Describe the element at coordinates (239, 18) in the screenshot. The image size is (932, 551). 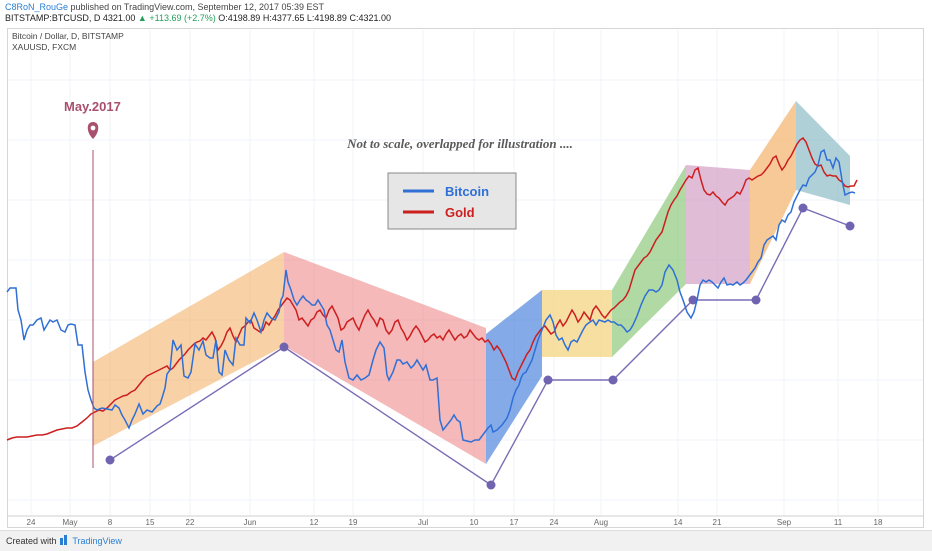
I see `ohlc-open-label: O:4198.89` at that location.